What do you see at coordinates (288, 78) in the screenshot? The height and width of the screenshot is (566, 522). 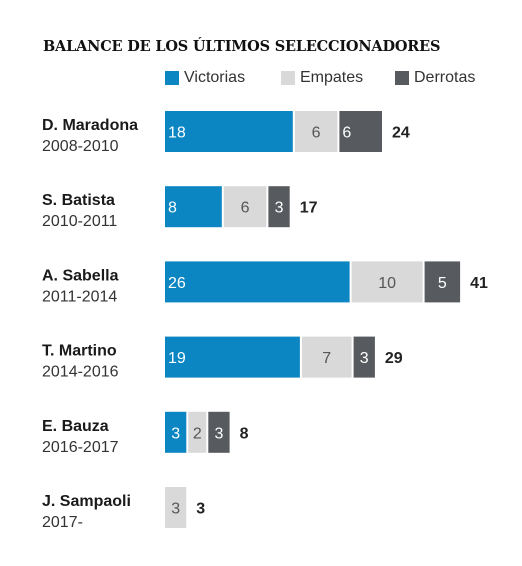 I see `legend-swatch-empates` at bounding box center [288, 78].